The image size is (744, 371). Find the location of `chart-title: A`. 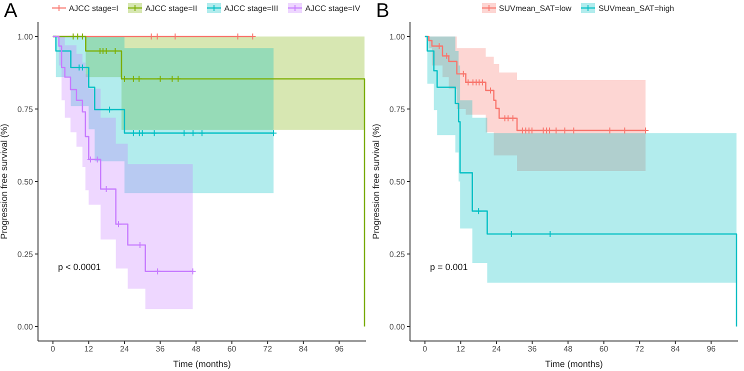

chart-title: A is located at coordinates (11, 11).